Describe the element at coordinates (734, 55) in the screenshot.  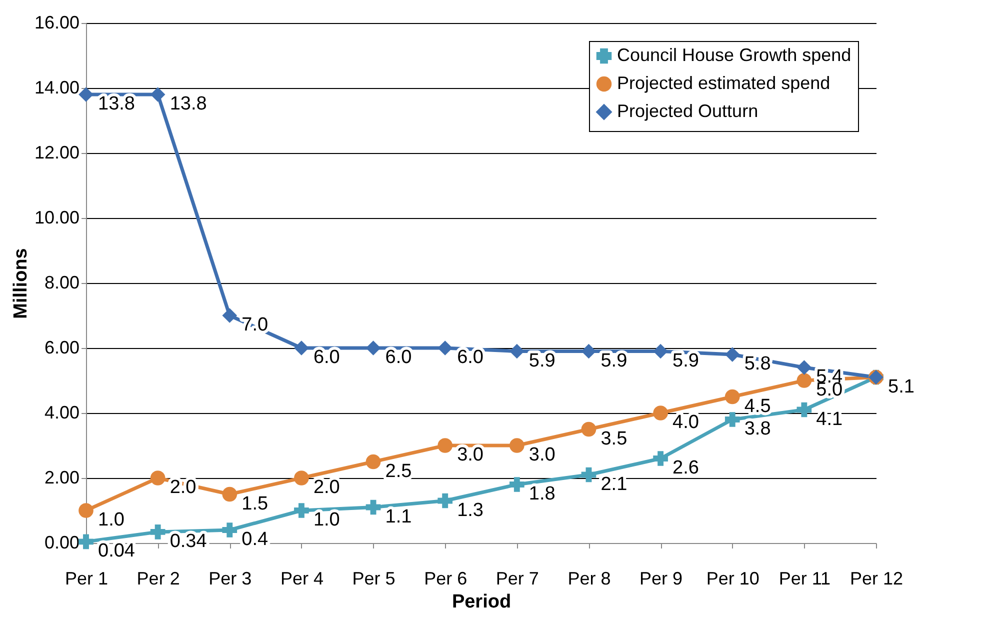
I see `legend-label: Council House Growth spend` at that location.